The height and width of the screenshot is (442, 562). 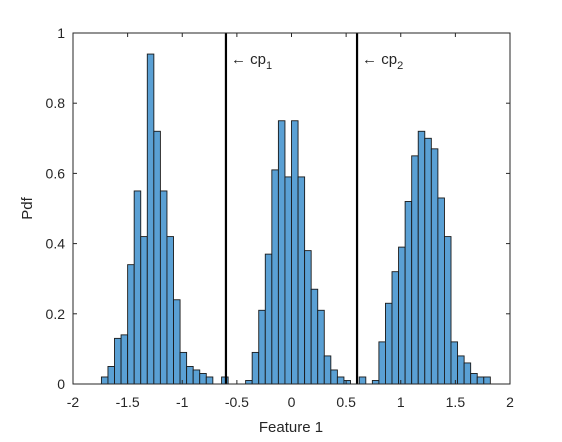 I want to click on y-tick-label: 0.2, so click(x=56, y=314).